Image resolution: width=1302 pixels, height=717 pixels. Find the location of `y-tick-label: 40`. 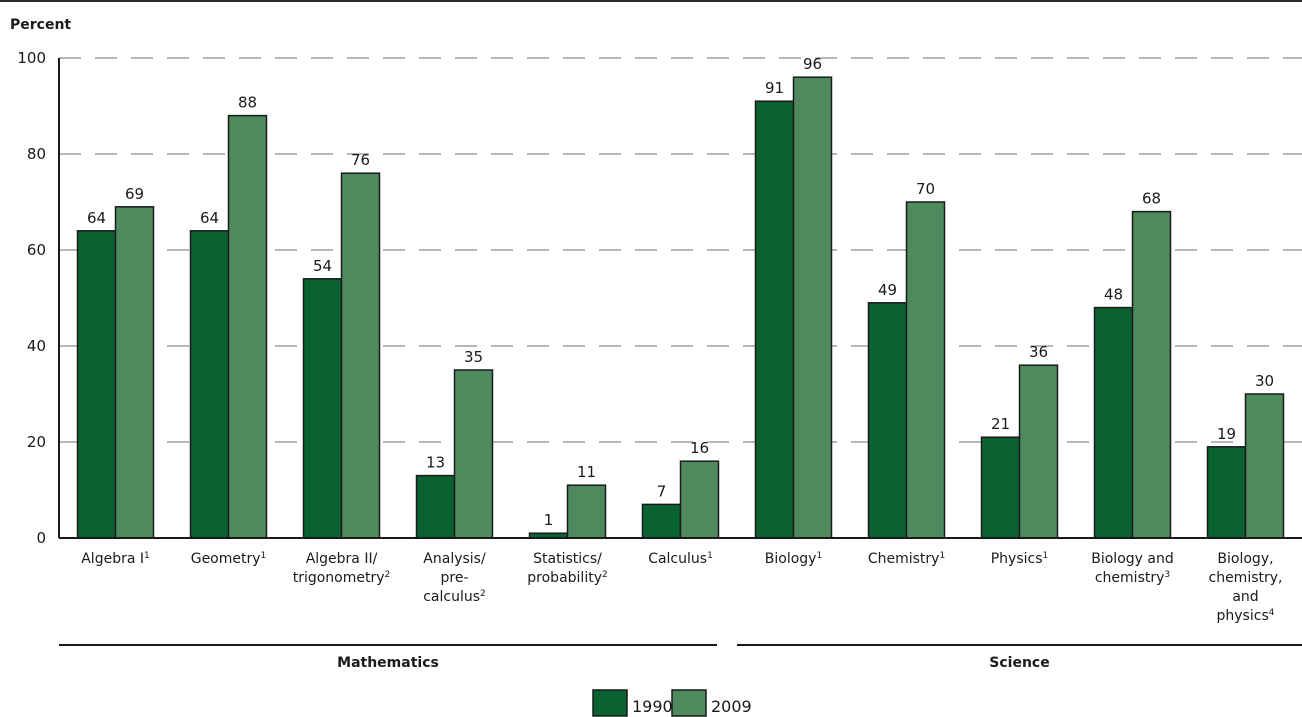

y-tick-label: 40 is located at coordinates (36, 346).